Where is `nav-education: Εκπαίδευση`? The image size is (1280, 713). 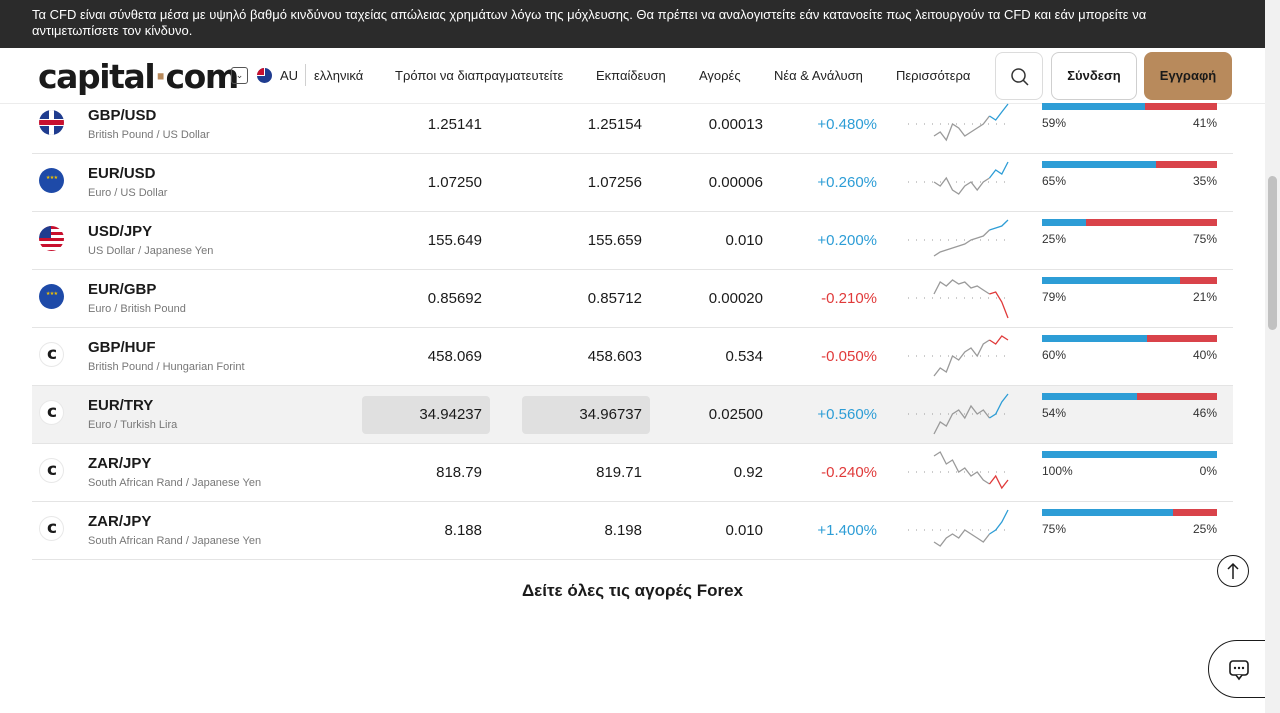 nav-education: Εκπαίδευση is located at coordinates (631, 75).